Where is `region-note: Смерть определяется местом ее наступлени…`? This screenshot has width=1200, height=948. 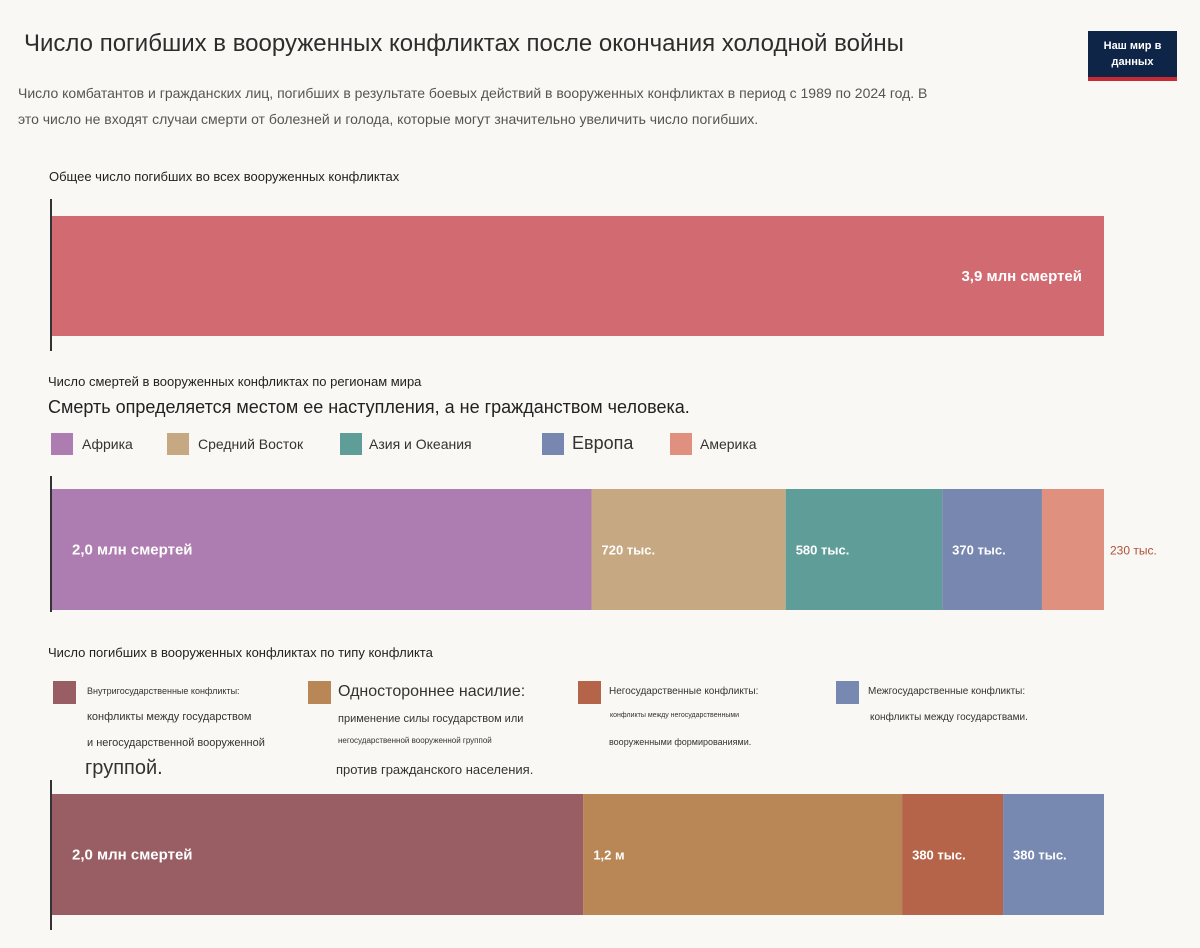
region-note: Смерть определяется местом ее наступлени… is located at coordinates (369, 407).